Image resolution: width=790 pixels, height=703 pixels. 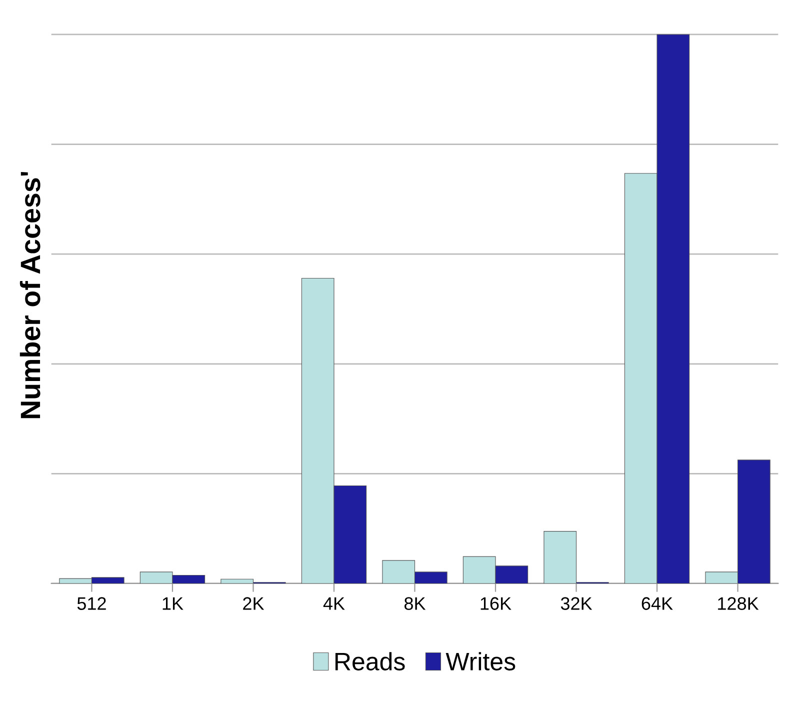 I want to click on x-tick-label: 64K, so click(x=657, y=603).